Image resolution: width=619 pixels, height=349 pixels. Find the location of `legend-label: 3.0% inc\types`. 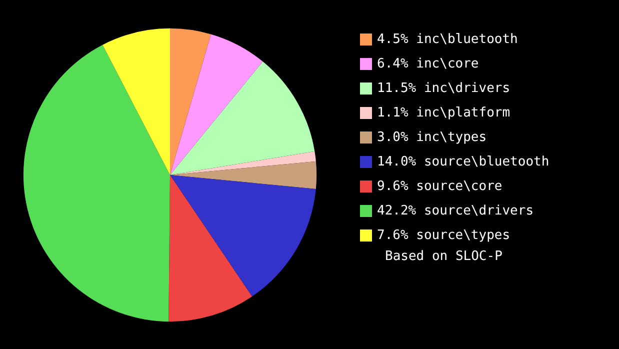

legend-label: 3.0% inc\types is located at coordinates (432, 137).